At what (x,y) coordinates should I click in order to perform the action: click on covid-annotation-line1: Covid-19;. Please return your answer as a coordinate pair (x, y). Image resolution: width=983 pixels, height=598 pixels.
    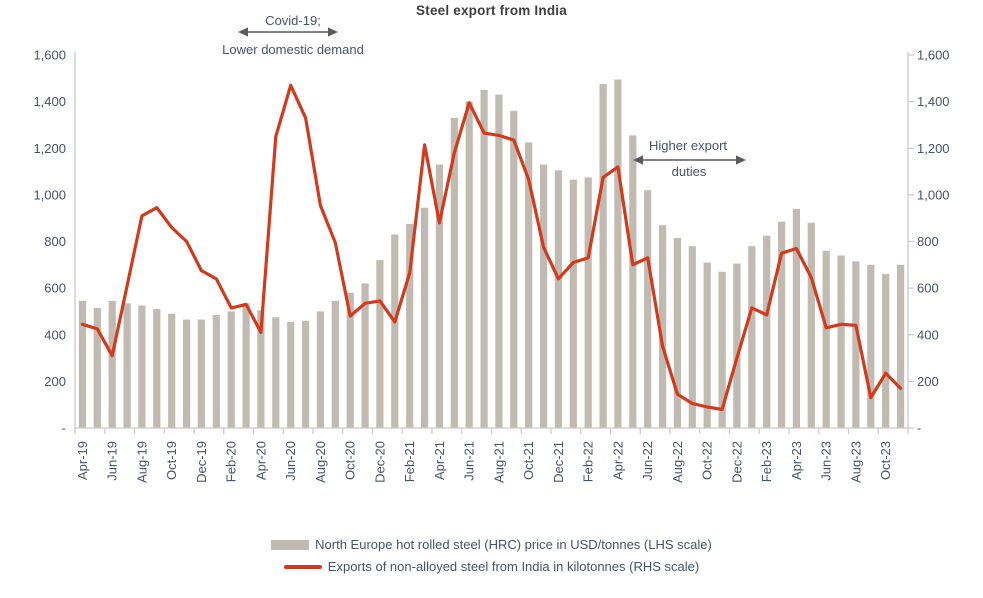
    Looking at the image, I should click on (293, 20).